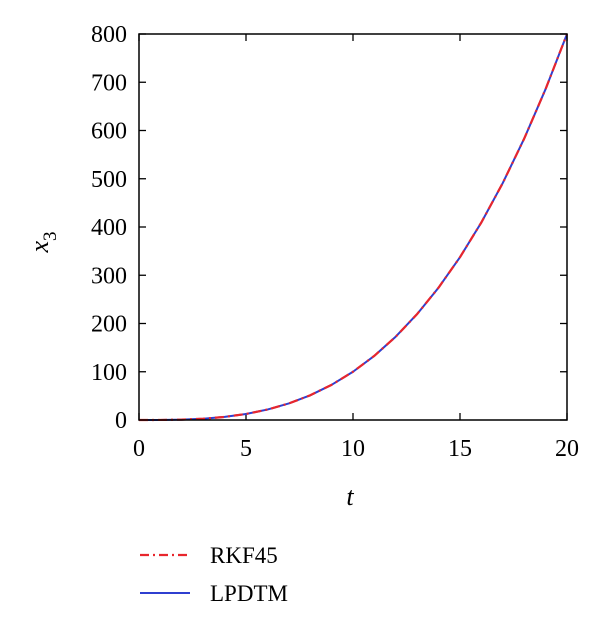 This screenshot has height=633, width=600. What do you see at coordinates (214, 574) in the screenshot?
I see `legend: RKF45 LPDTM` at bounding box center [214, 574].